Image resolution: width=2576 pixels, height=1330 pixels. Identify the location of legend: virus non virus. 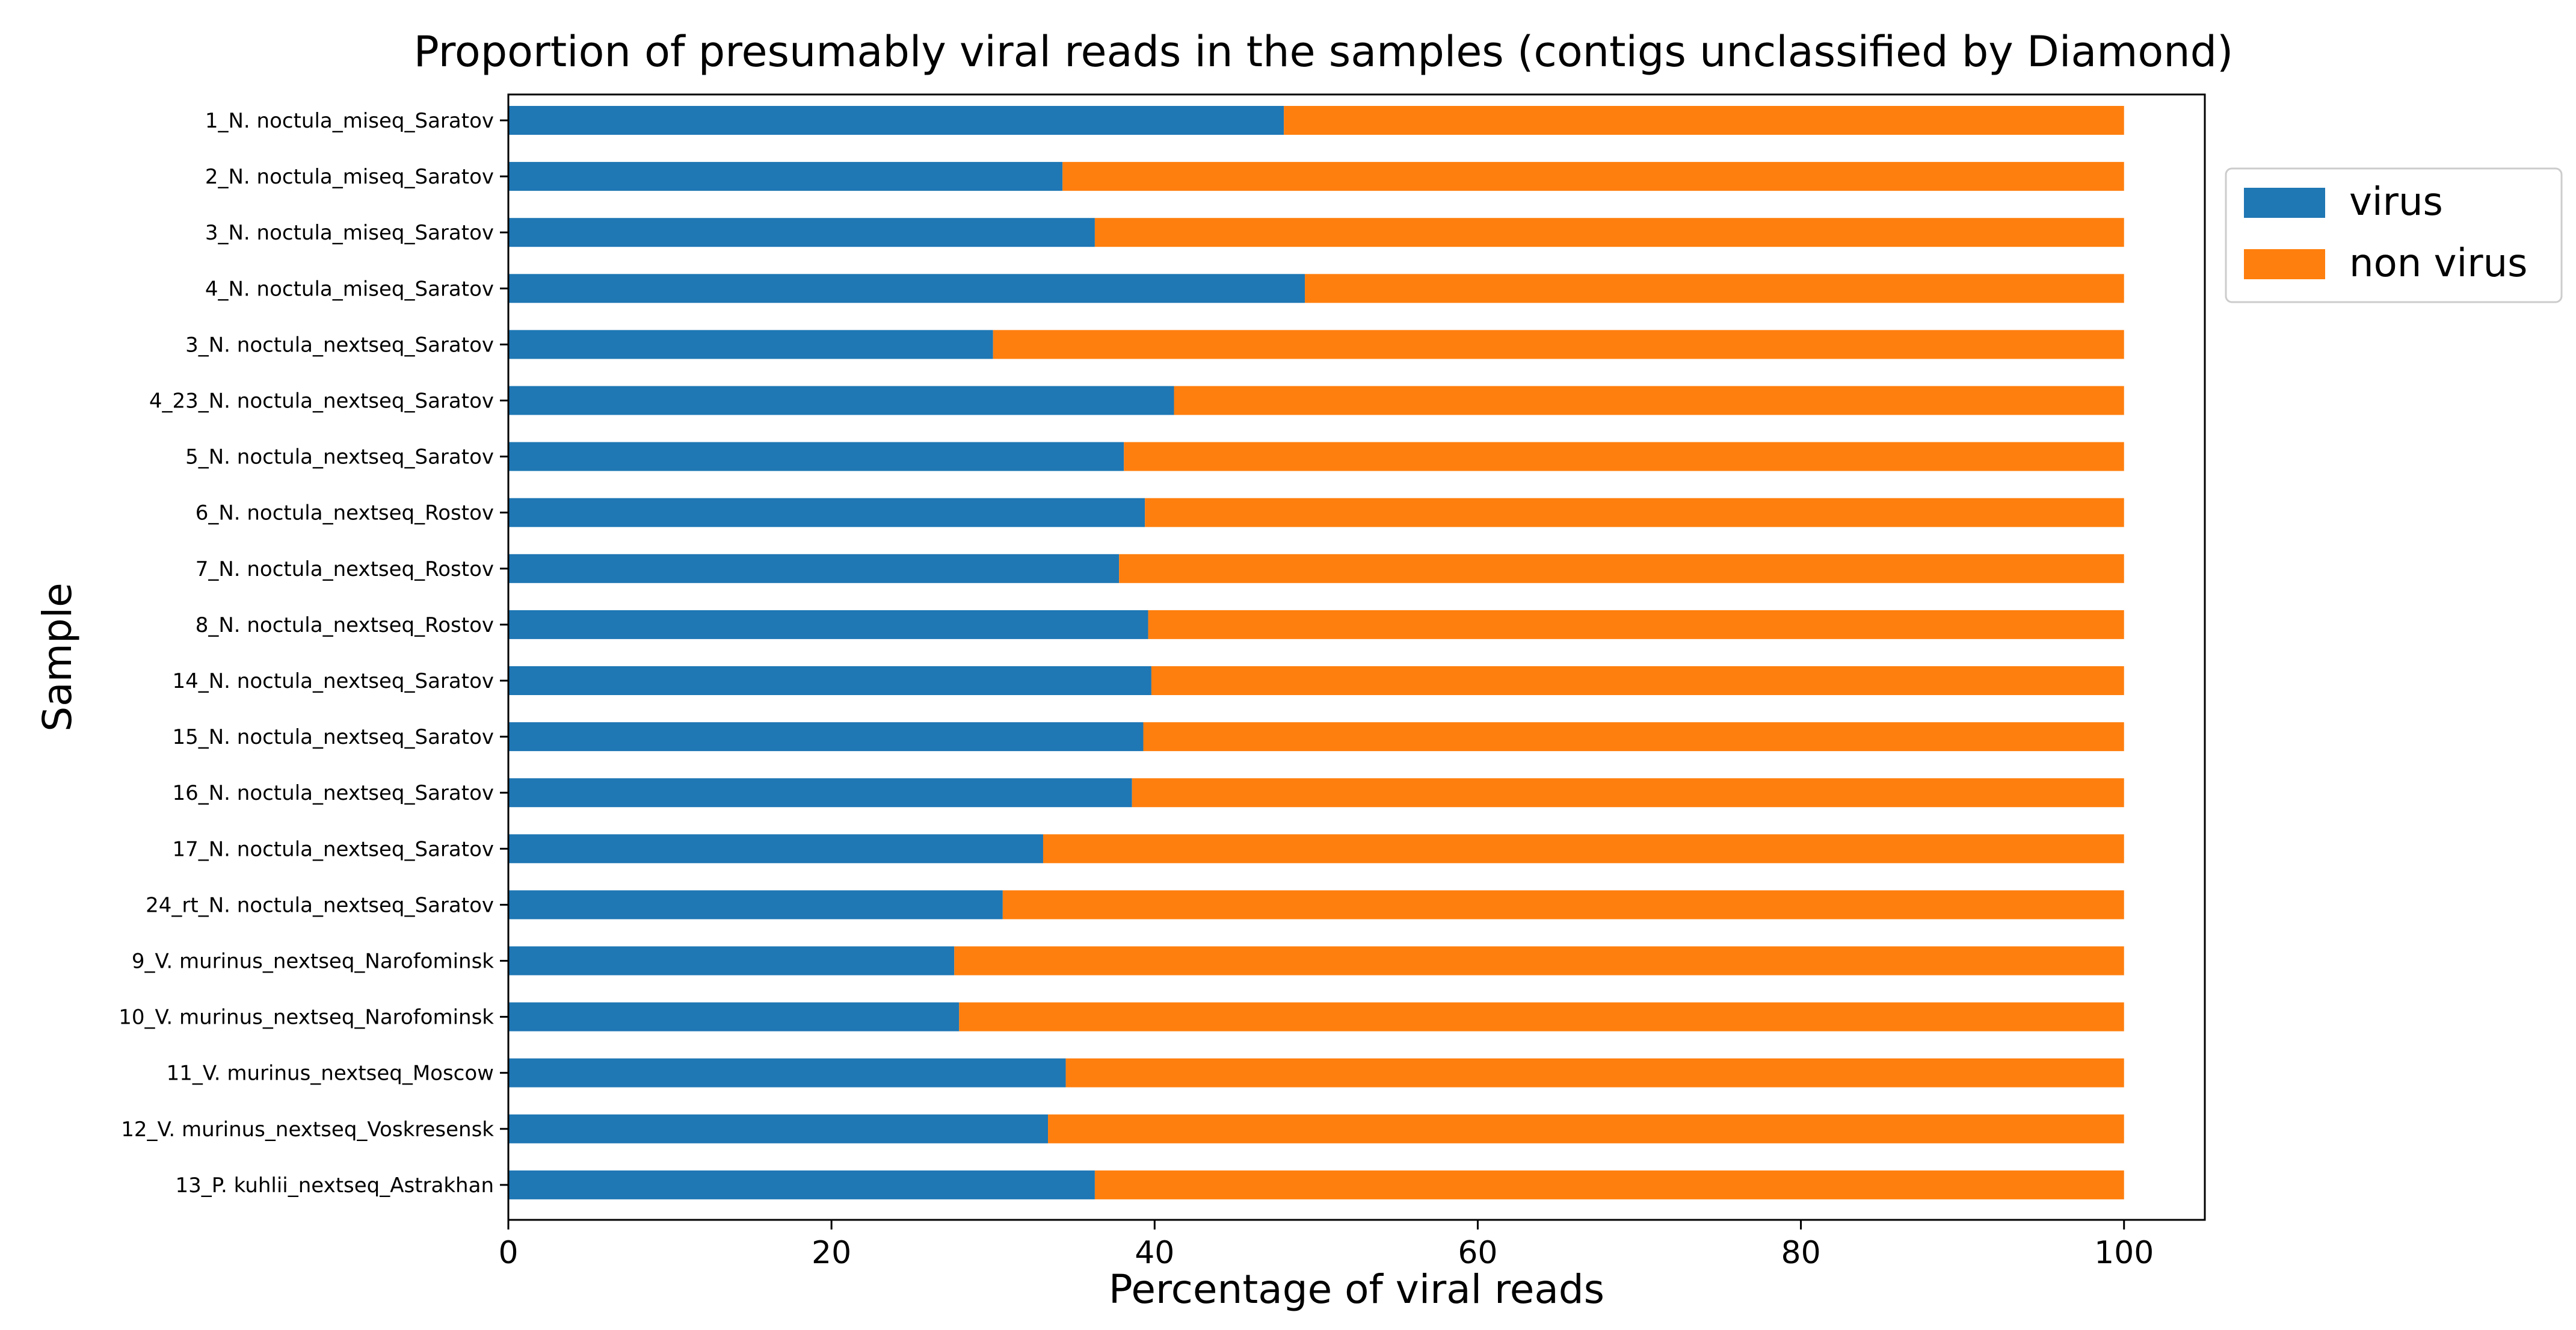
(2394, 235).